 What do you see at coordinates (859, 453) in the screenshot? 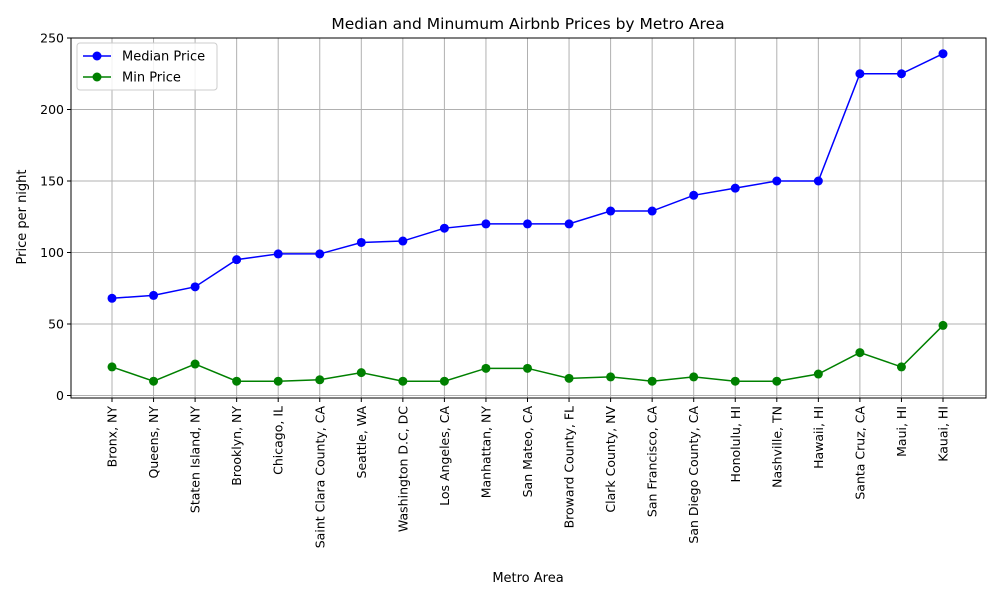
I see `x-tick-label: Santa Cruz, CA` at bounding box center [859, 453].